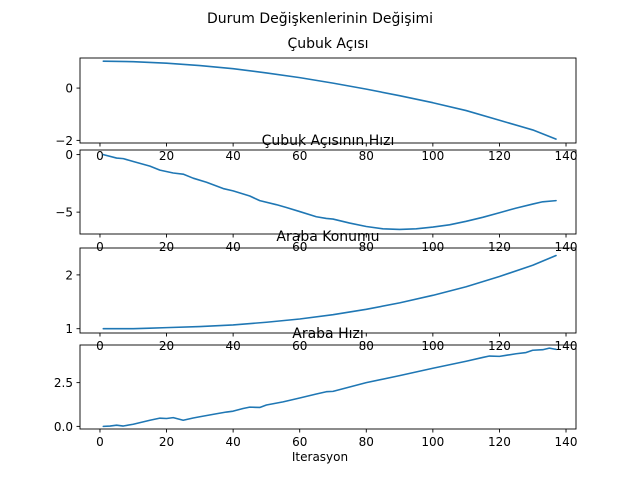  I want to click on subplot-title: Çubuk Açısının Hızı, so click(328, 141).